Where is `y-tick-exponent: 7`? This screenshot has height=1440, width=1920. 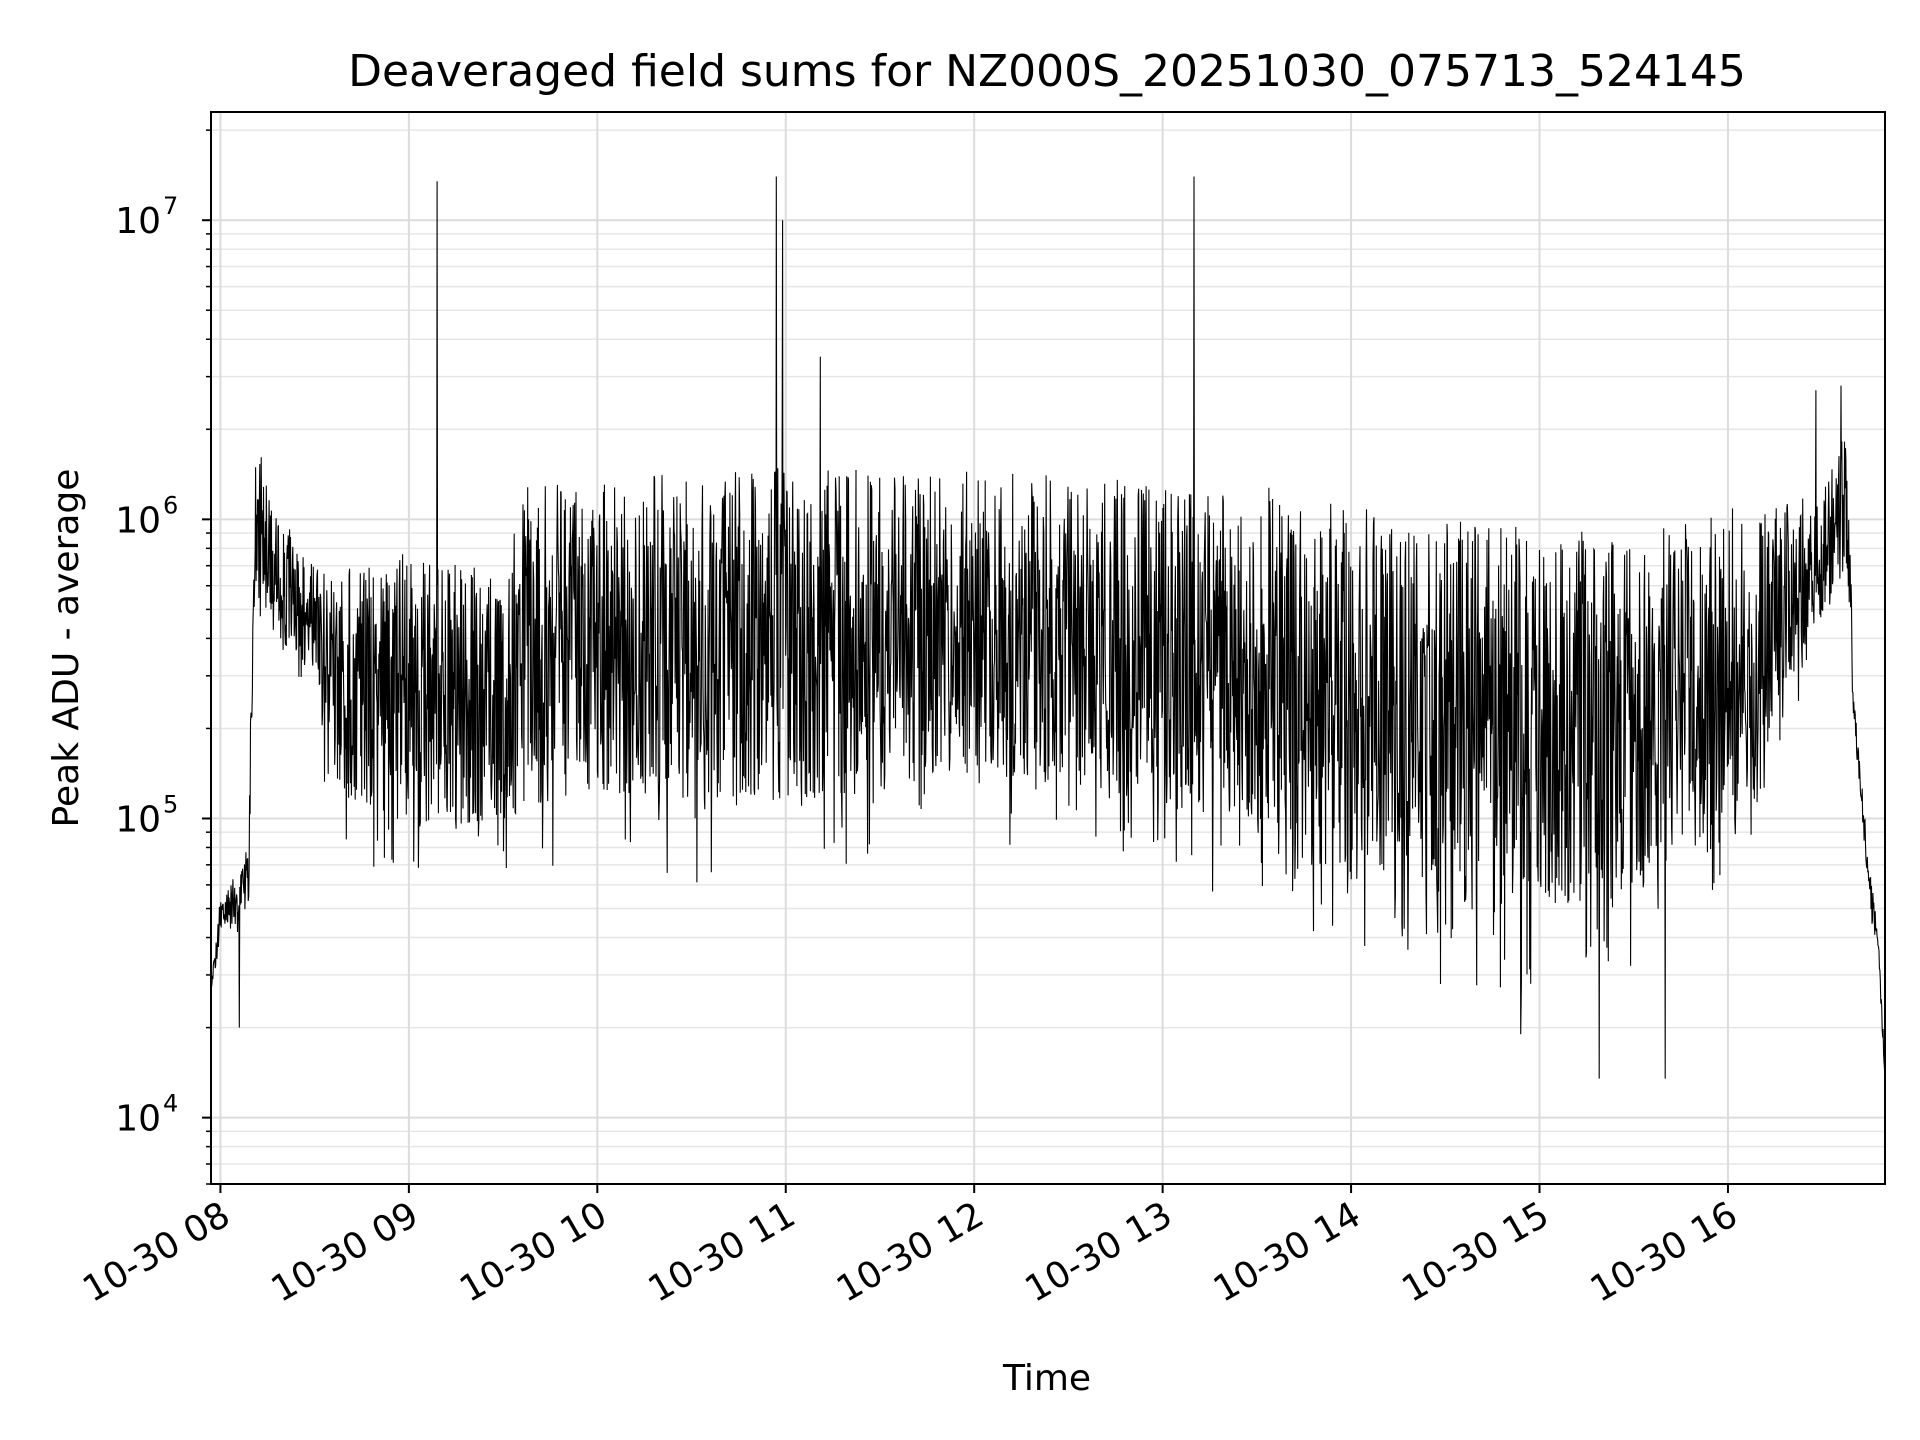
y-tick-exponent: 7 is located at coordinates (170, 206).